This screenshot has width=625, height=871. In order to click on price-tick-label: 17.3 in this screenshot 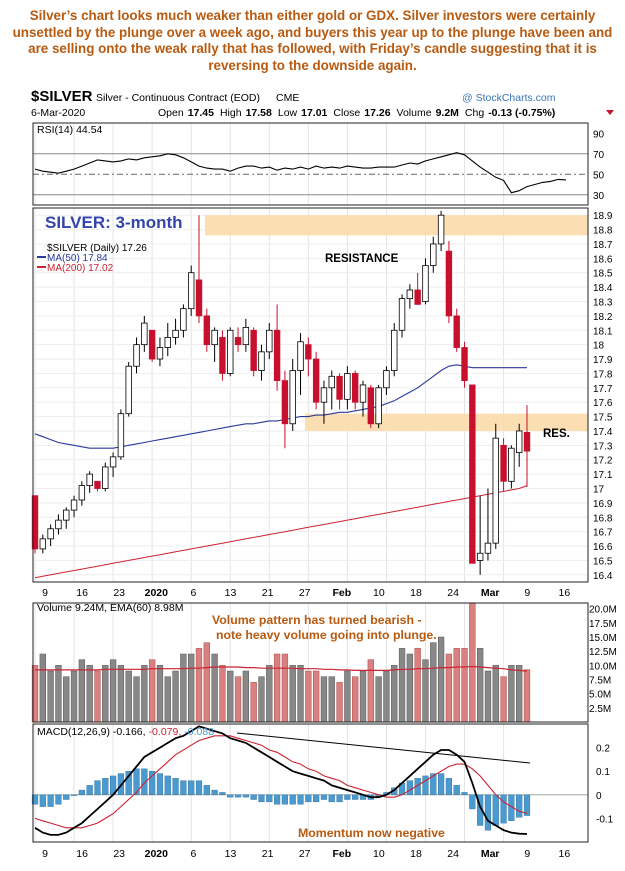, I will do `click(603, 446)`.